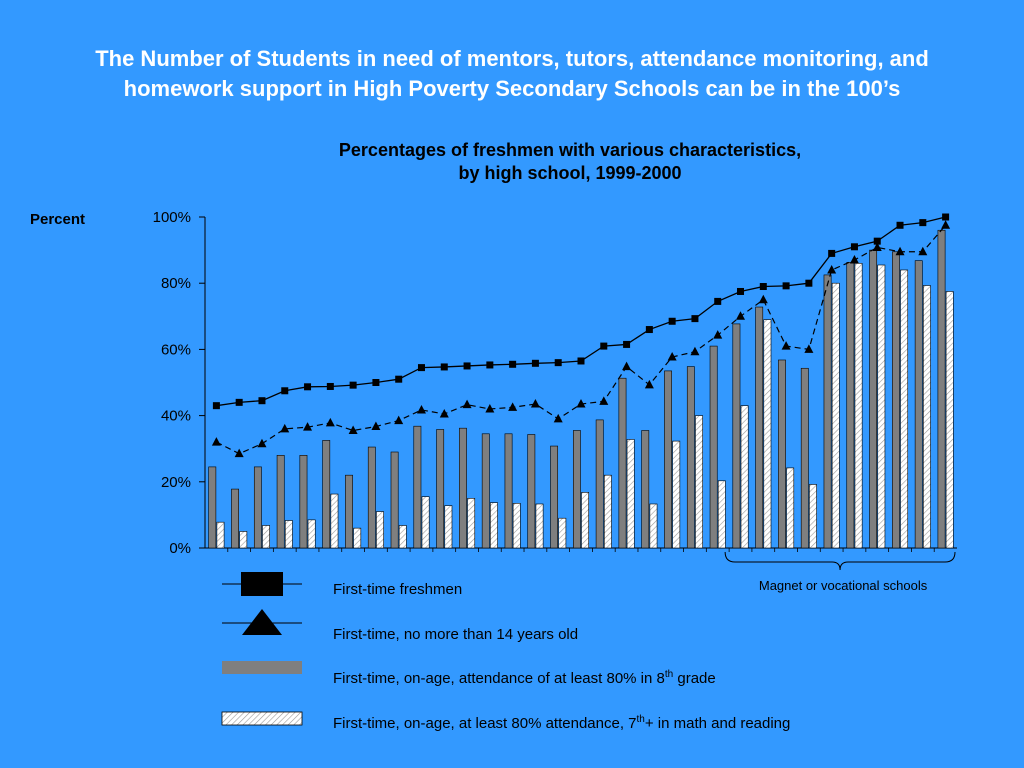 Image resolution: width=1024 pixels, height=768 pixels. I want to click on y-tick-label: 100%, so click(172, 217).